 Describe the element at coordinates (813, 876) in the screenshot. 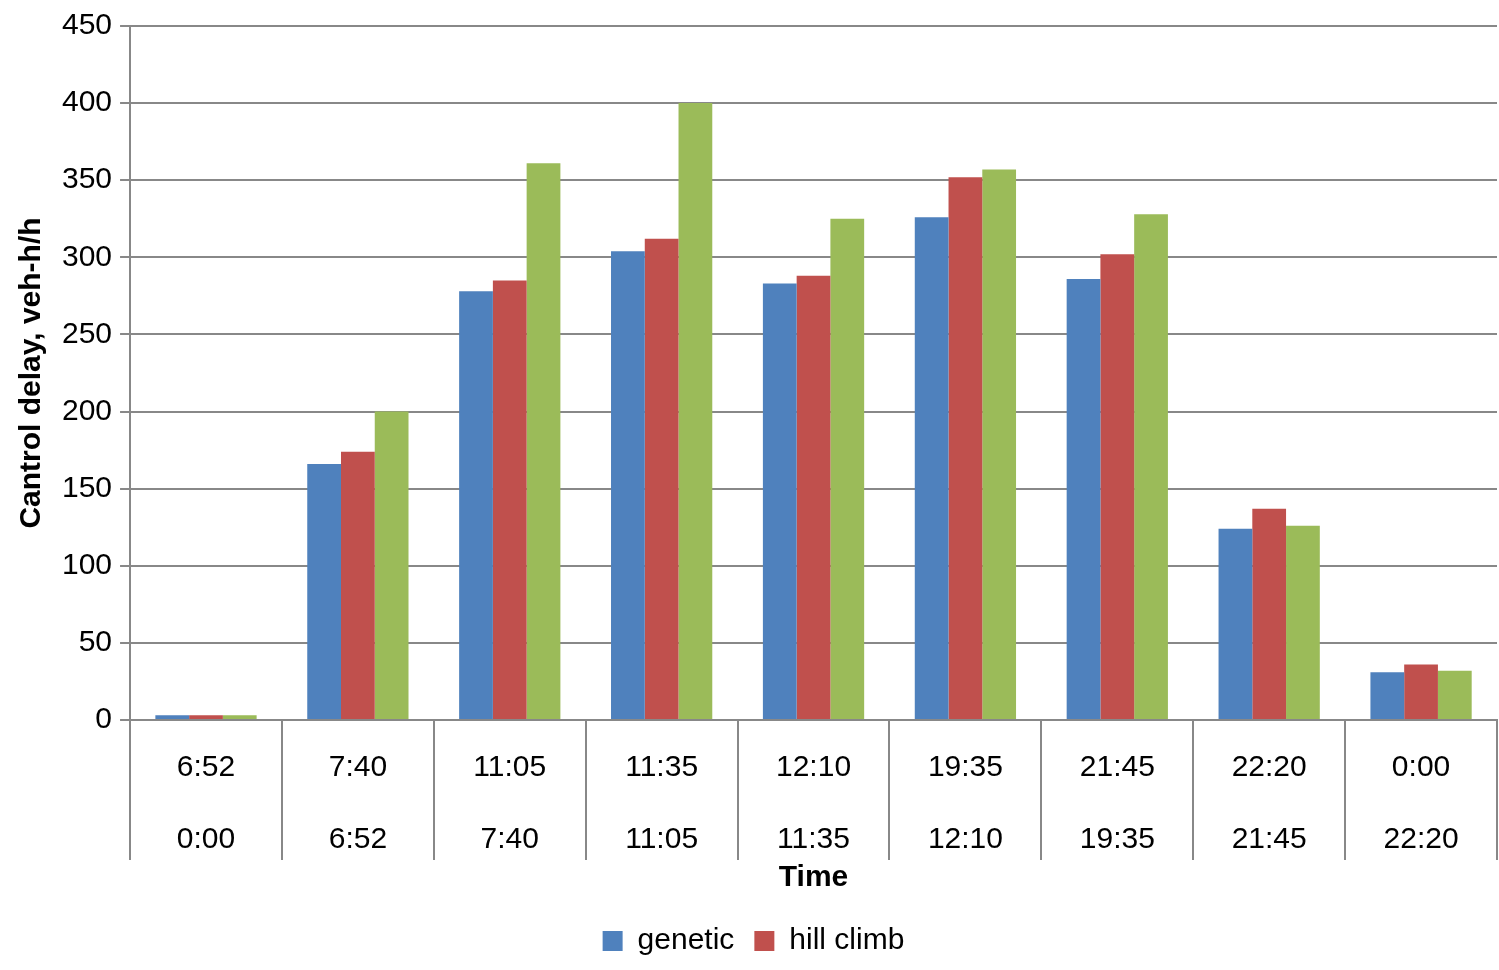

I see `x-axis-title: Time` at that location.